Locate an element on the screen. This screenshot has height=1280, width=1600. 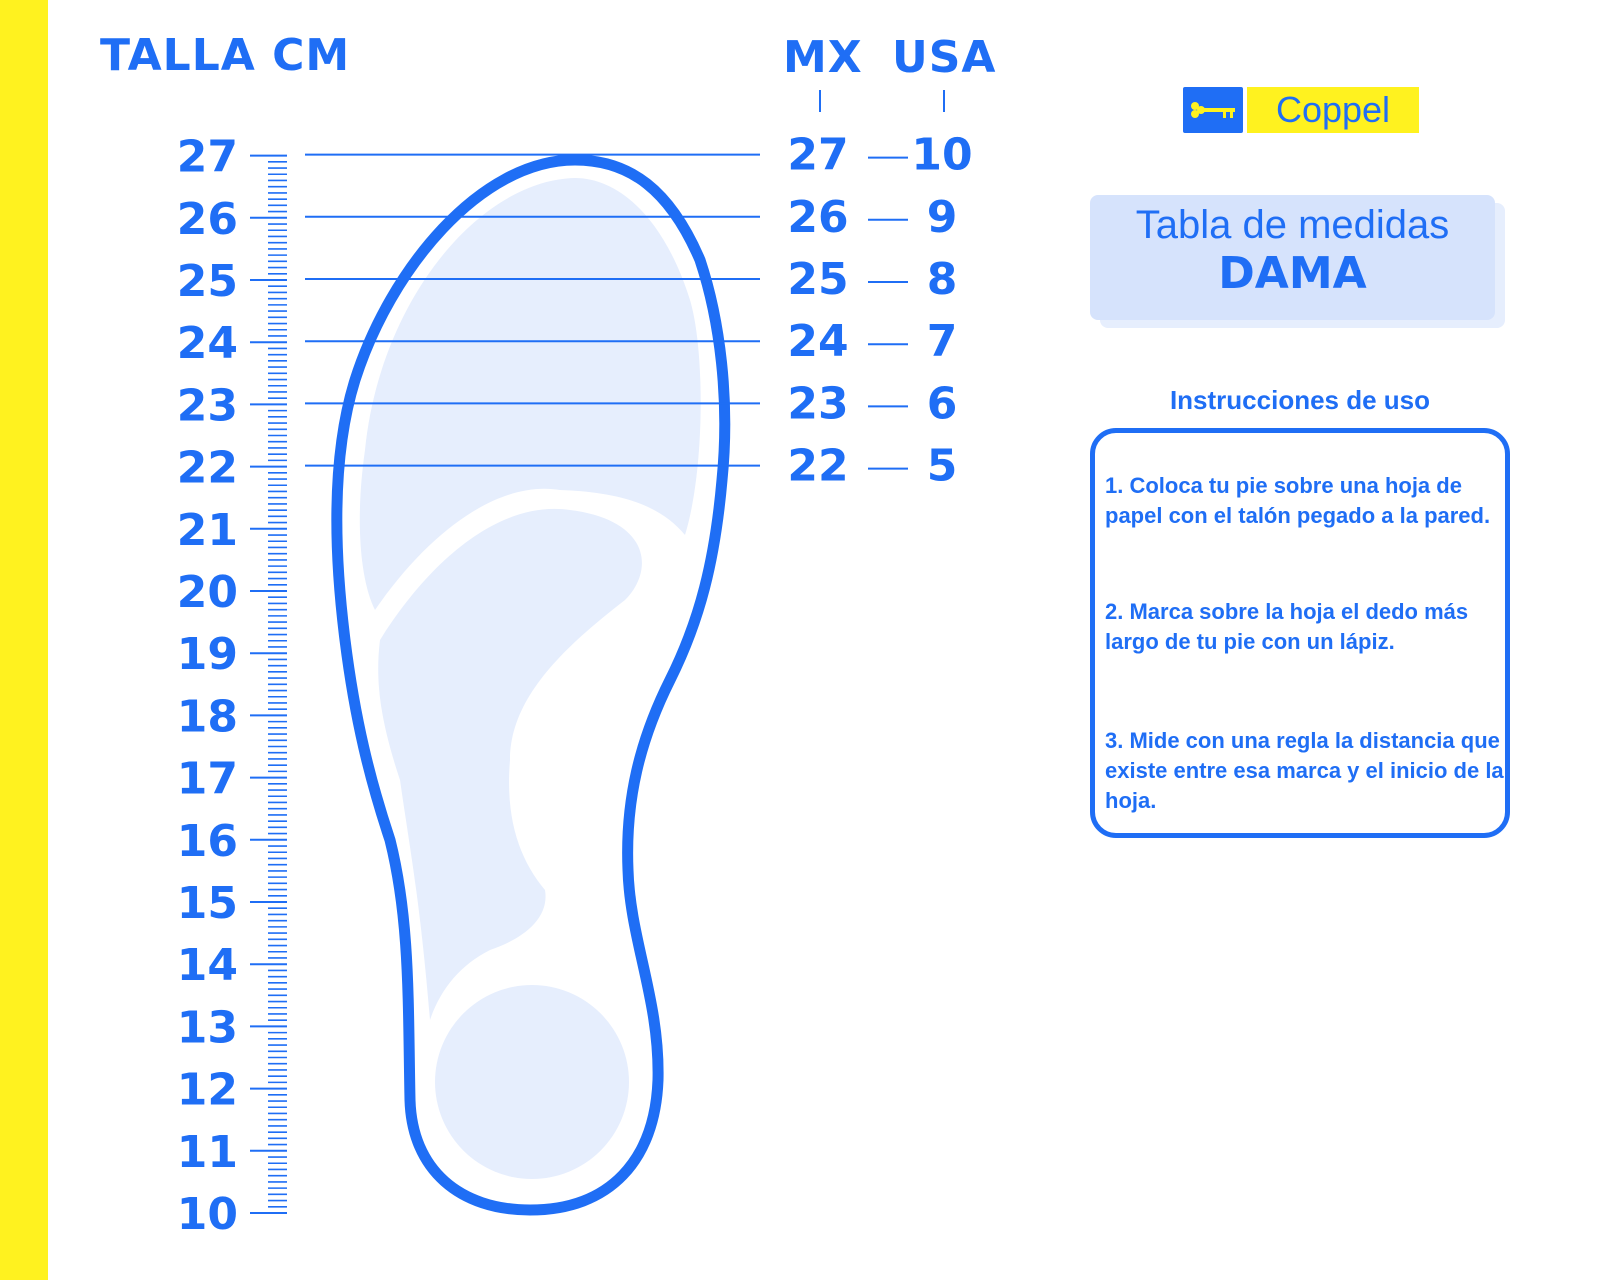
mx-size: 24 is located at coordinates (817, 341).